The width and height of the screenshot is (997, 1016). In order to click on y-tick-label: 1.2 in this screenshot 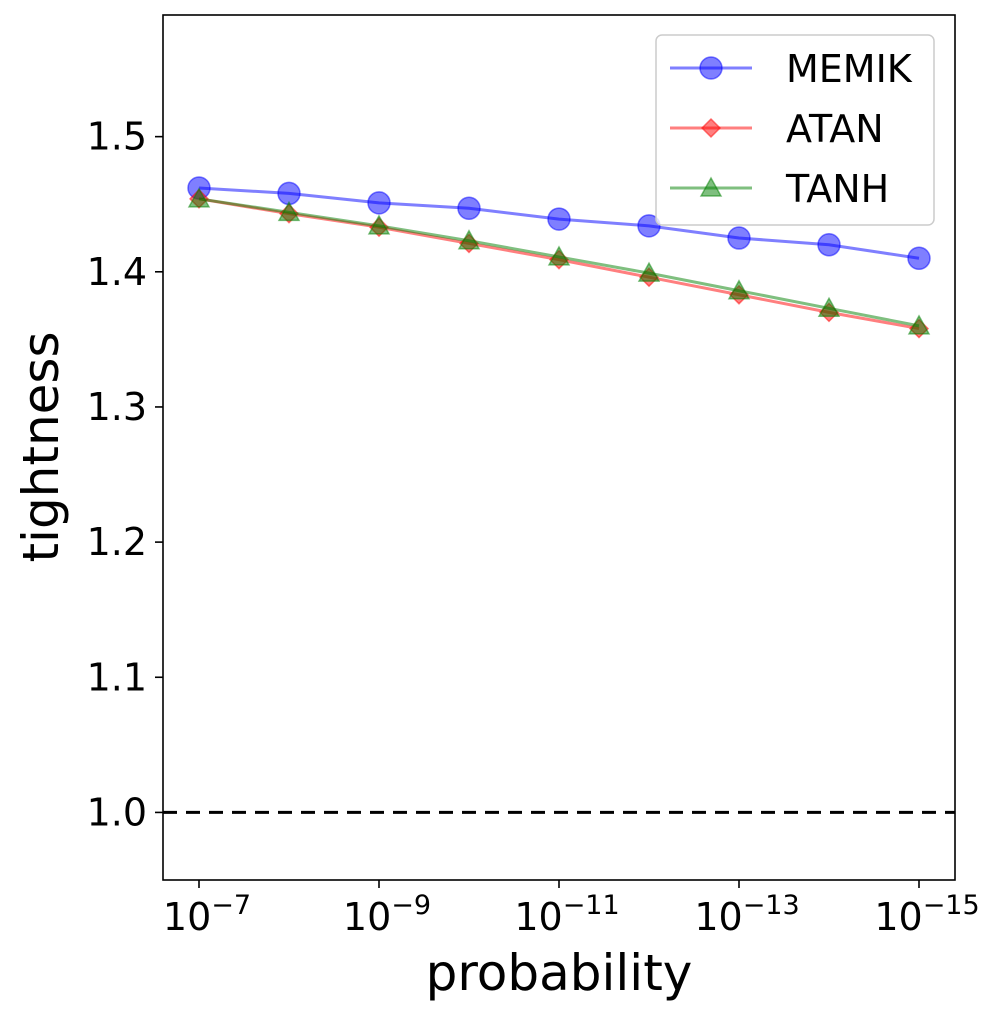, I will do `click(117, 542)`.